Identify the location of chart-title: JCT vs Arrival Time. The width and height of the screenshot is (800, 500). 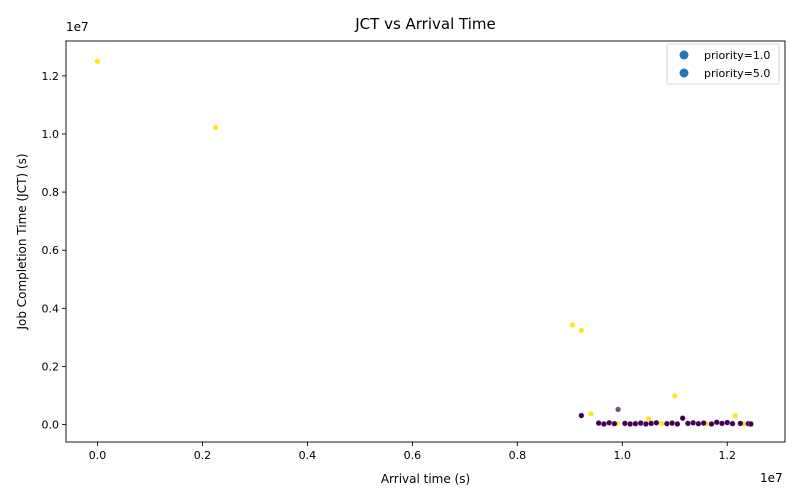
(425, 24).